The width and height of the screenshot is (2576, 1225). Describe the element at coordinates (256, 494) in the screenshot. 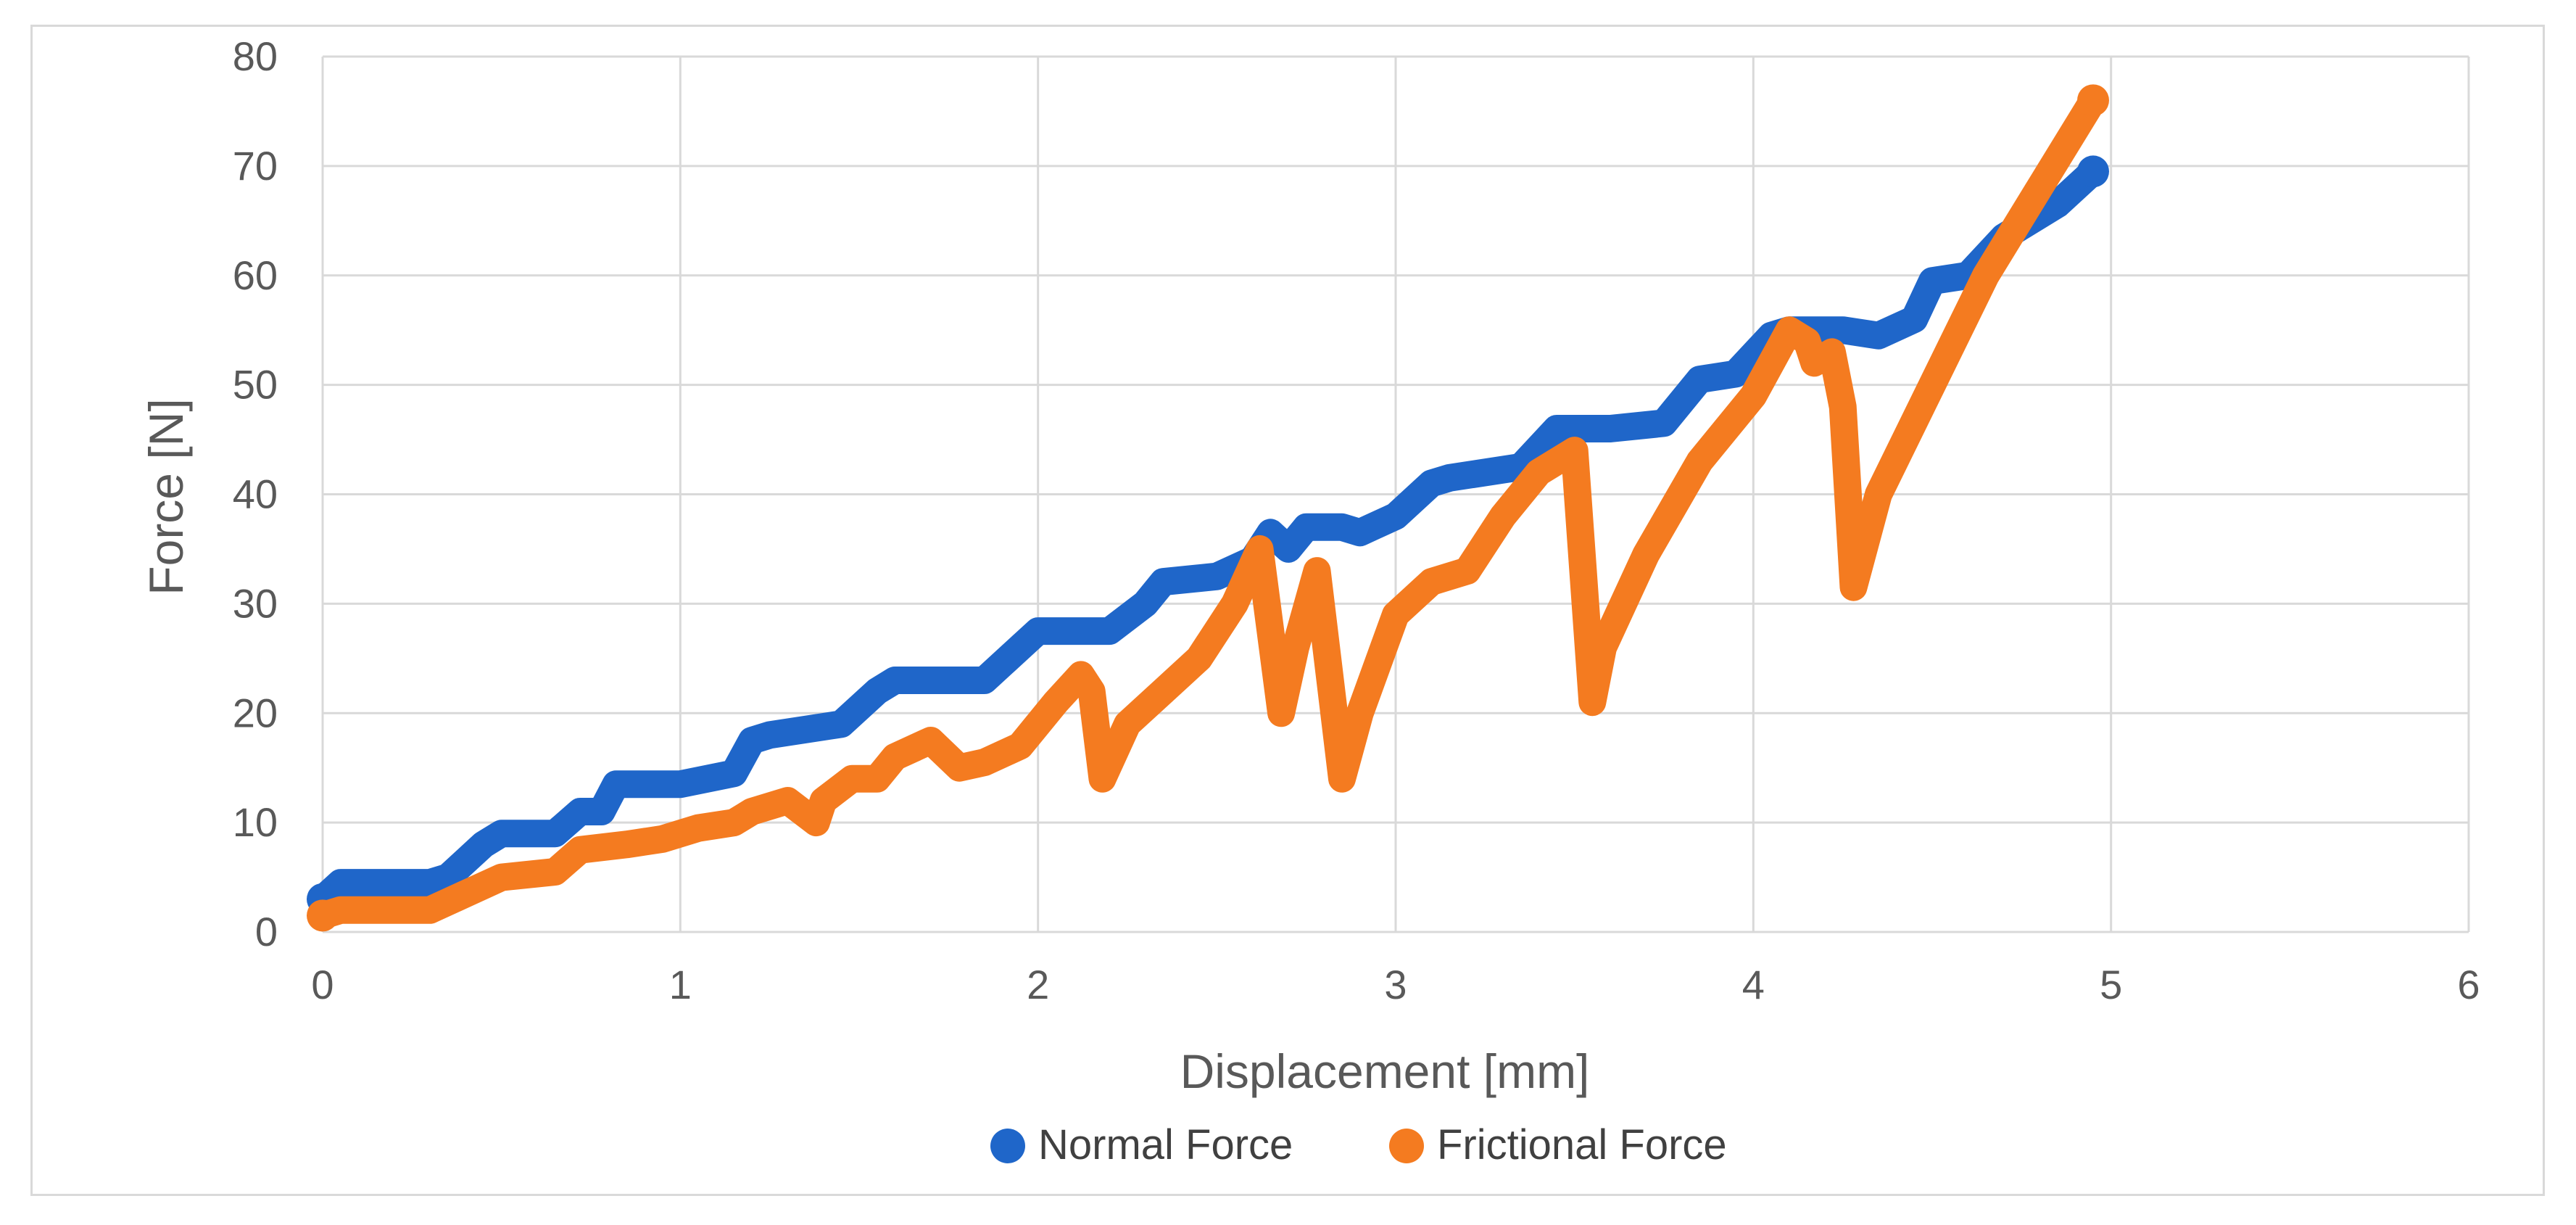

I see `y-tick-label: 40` at that location.